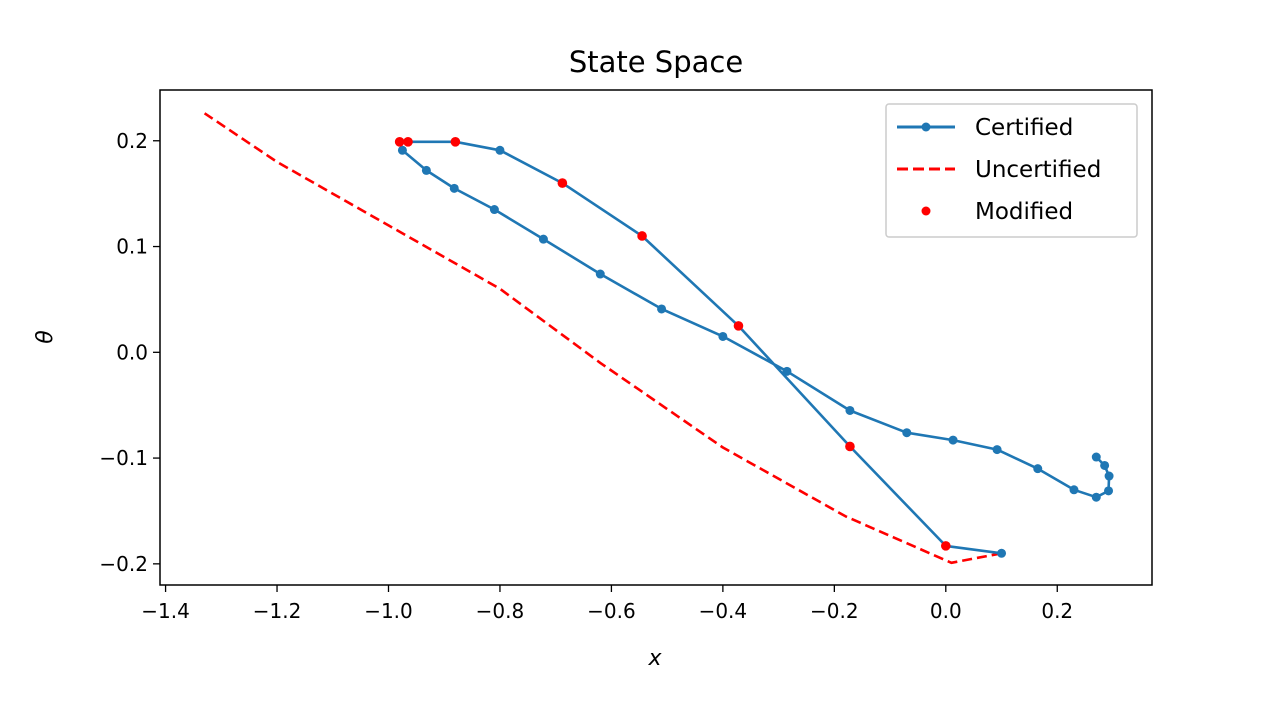 This screenshot has height=702, width=1280. Describe the element at coordinates (1057, 611) in the screenshot. I see `x-tick-label: 0.2` at that location.